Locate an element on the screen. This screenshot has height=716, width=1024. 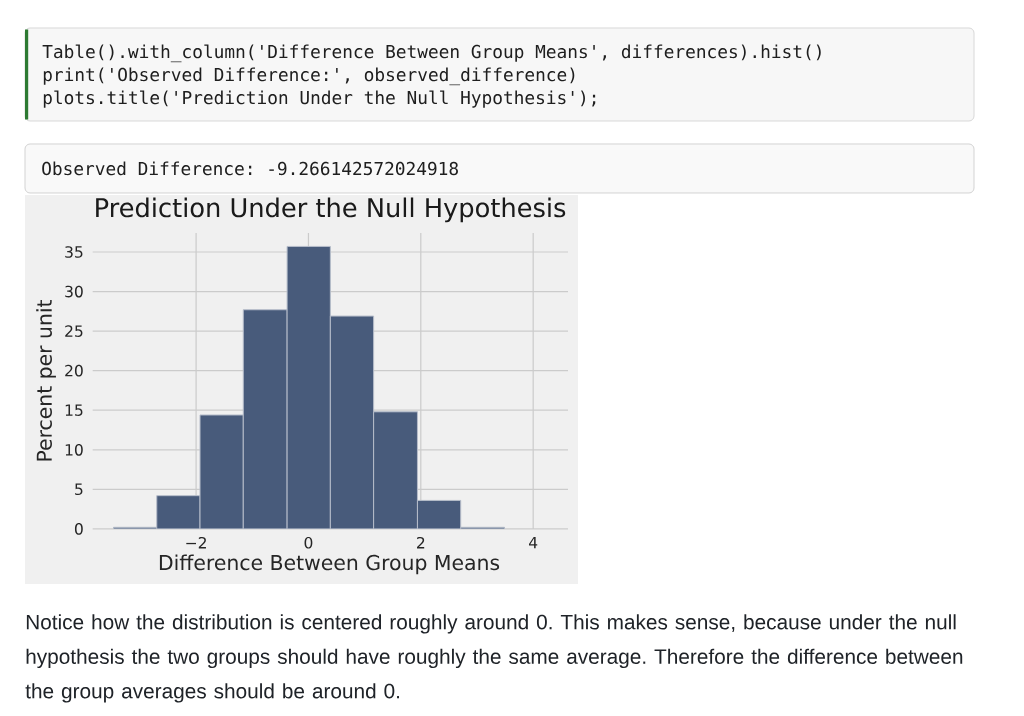
y-tick-label: 10 is located at coordinates (74, 449).